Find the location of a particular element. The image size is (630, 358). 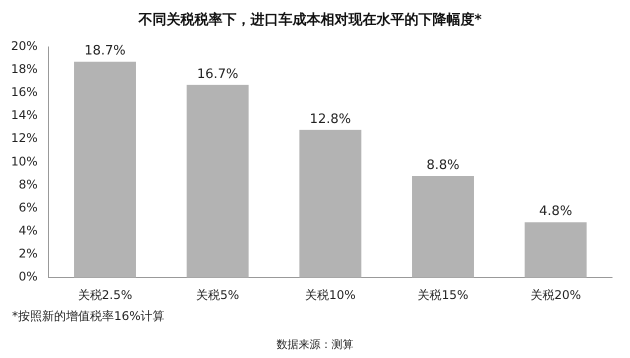

x-tick-label: 关税2.5% is located at coordinates (105, 295).